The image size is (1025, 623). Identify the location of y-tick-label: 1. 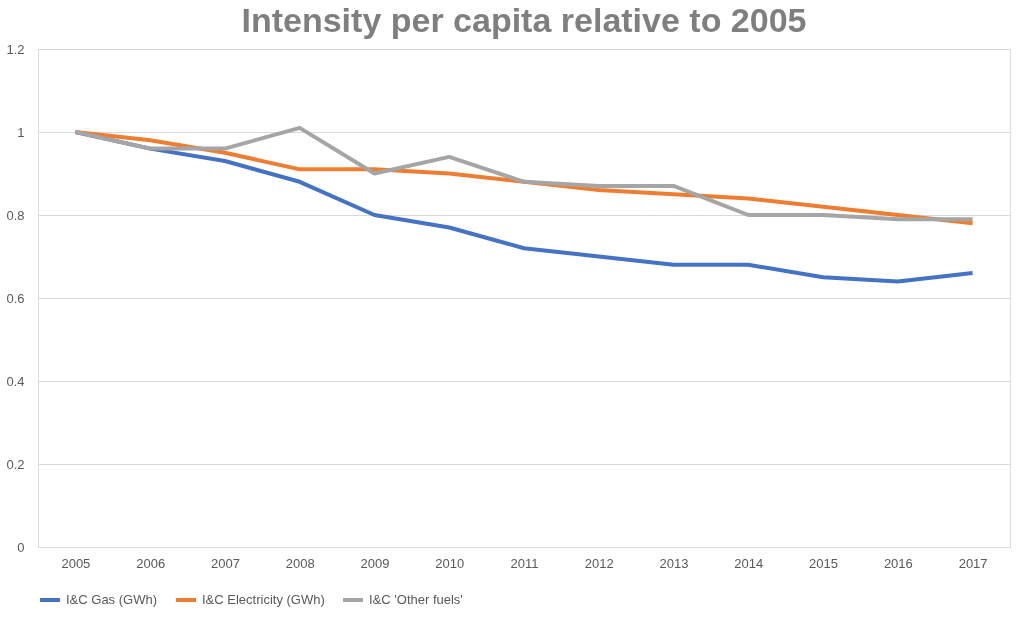
(21, 132).